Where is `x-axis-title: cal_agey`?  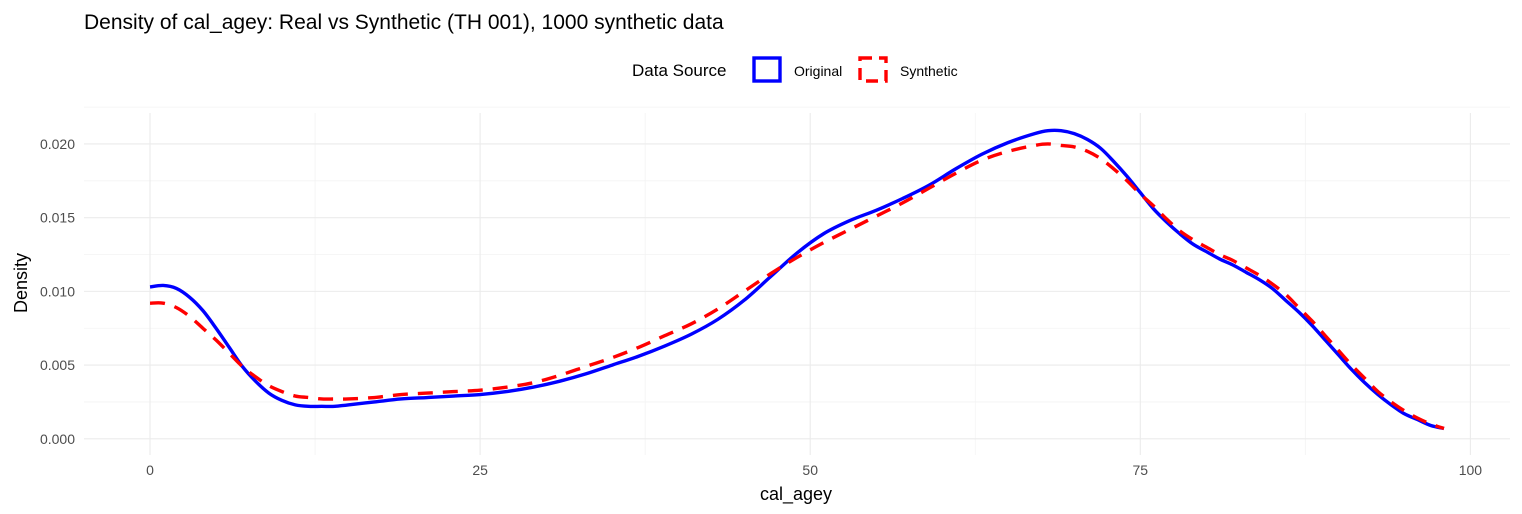
x-axis-title: cal_agey is located at coordinates (796, 494).